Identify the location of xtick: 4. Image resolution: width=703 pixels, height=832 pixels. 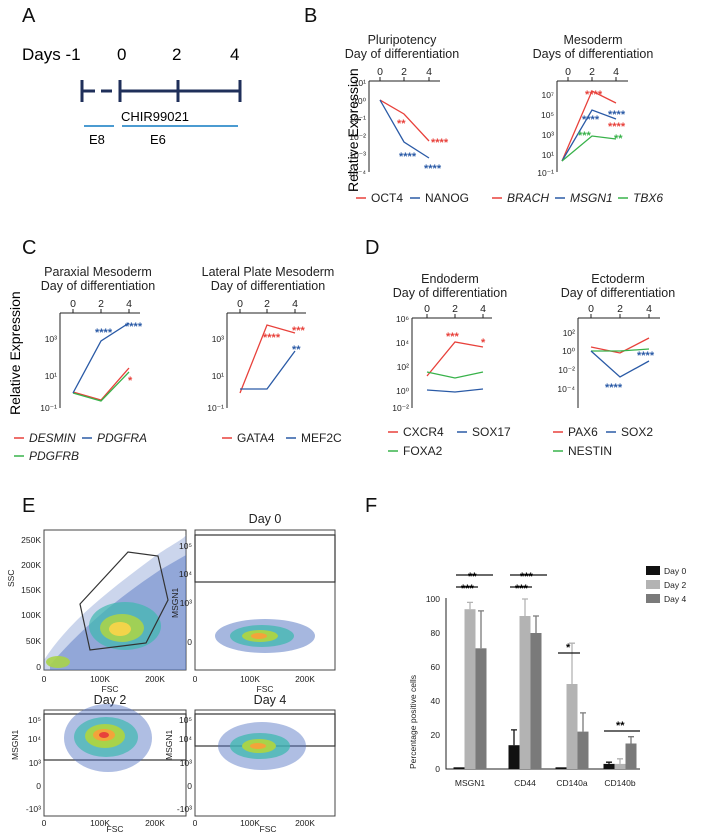
(649, 309).